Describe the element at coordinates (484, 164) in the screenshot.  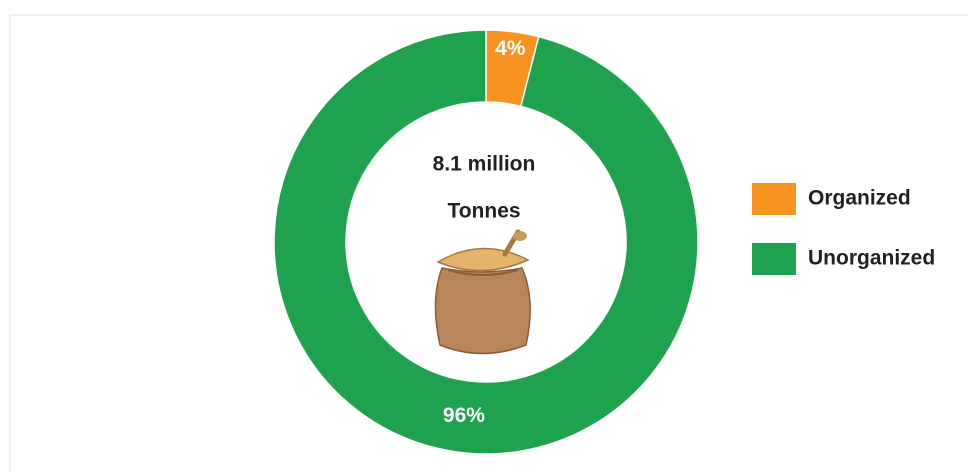
I see `center-text: 8.1 million` at that location.